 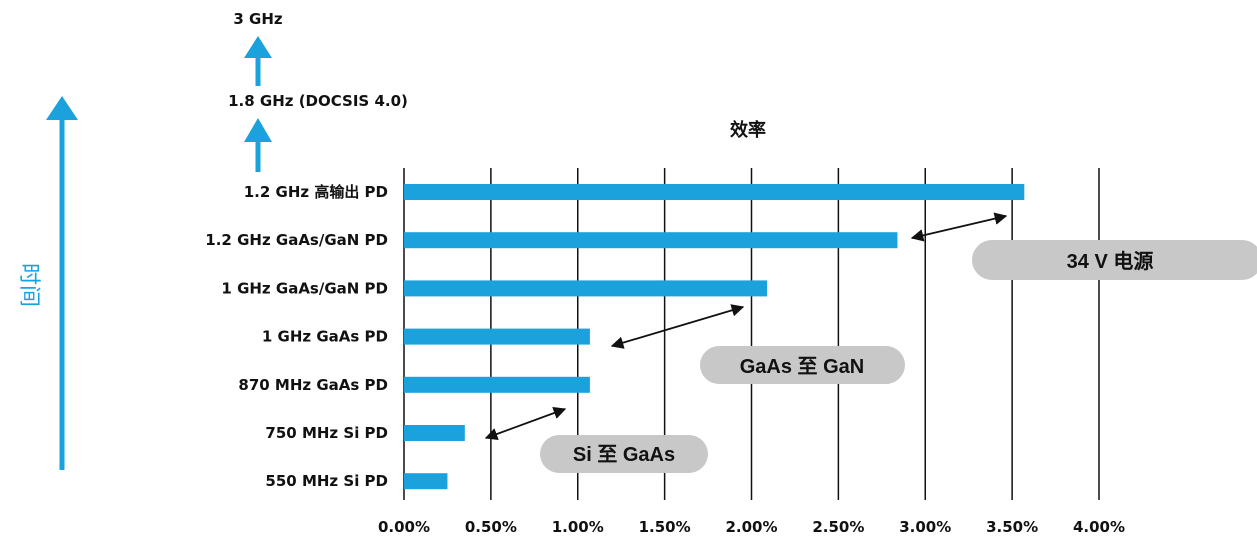 What do you see at coordinates (677, 326) in the screenshot?
I see `transition-arrow-gaas-gan` at bounding box center [677, 326].